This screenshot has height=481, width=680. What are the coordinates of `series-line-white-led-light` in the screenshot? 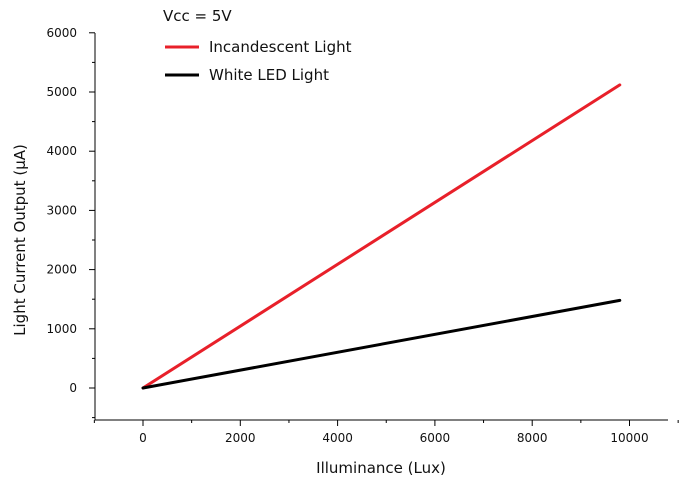 It's located at (381, 344).